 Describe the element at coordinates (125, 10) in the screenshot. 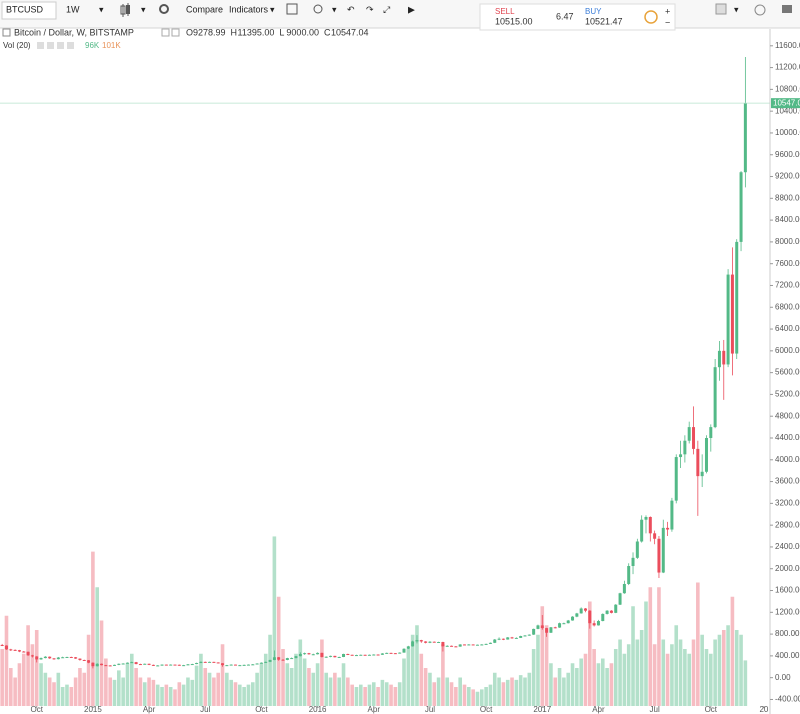

I see `chart-style-icon` at that location.